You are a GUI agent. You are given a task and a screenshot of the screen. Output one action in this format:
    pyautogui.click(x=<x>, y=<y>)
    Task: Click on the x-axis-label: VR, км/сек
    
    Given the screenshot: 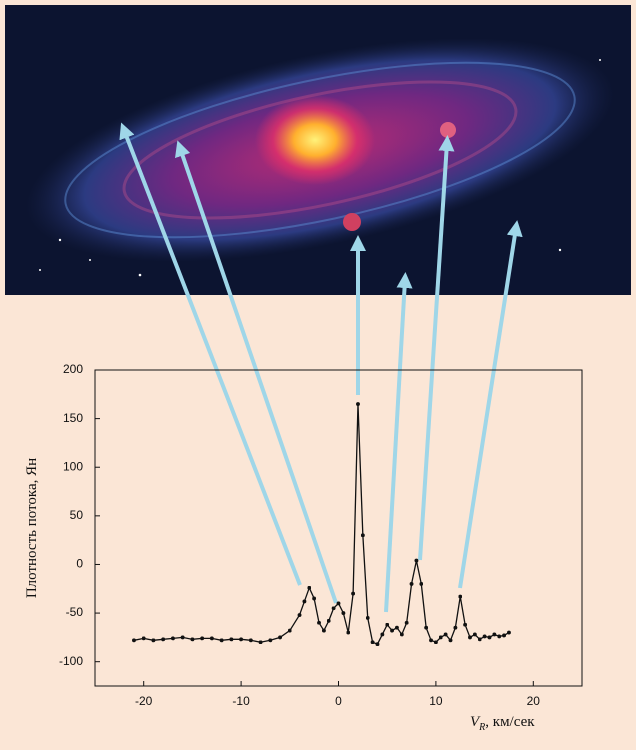 What is the action you would take?
    pyautogui.click(x=502, y=723)
    